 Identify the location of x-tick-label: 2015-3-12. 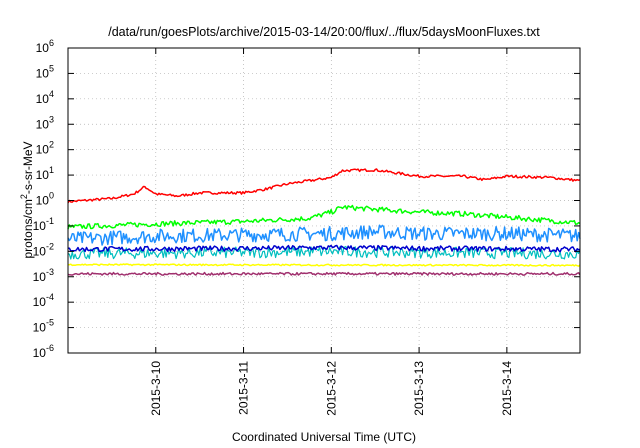
(331, 388).